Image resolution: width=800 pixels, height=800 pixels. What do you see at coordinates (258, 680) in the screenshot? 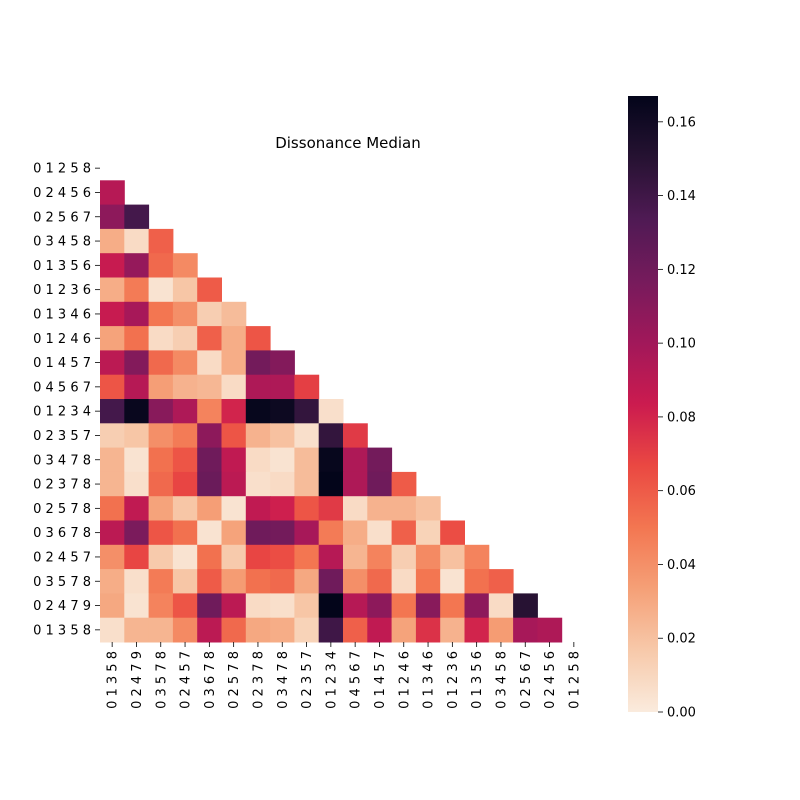
I see `x-tick-label: 0 2 3 7 8` at bounding box center [258, 680].